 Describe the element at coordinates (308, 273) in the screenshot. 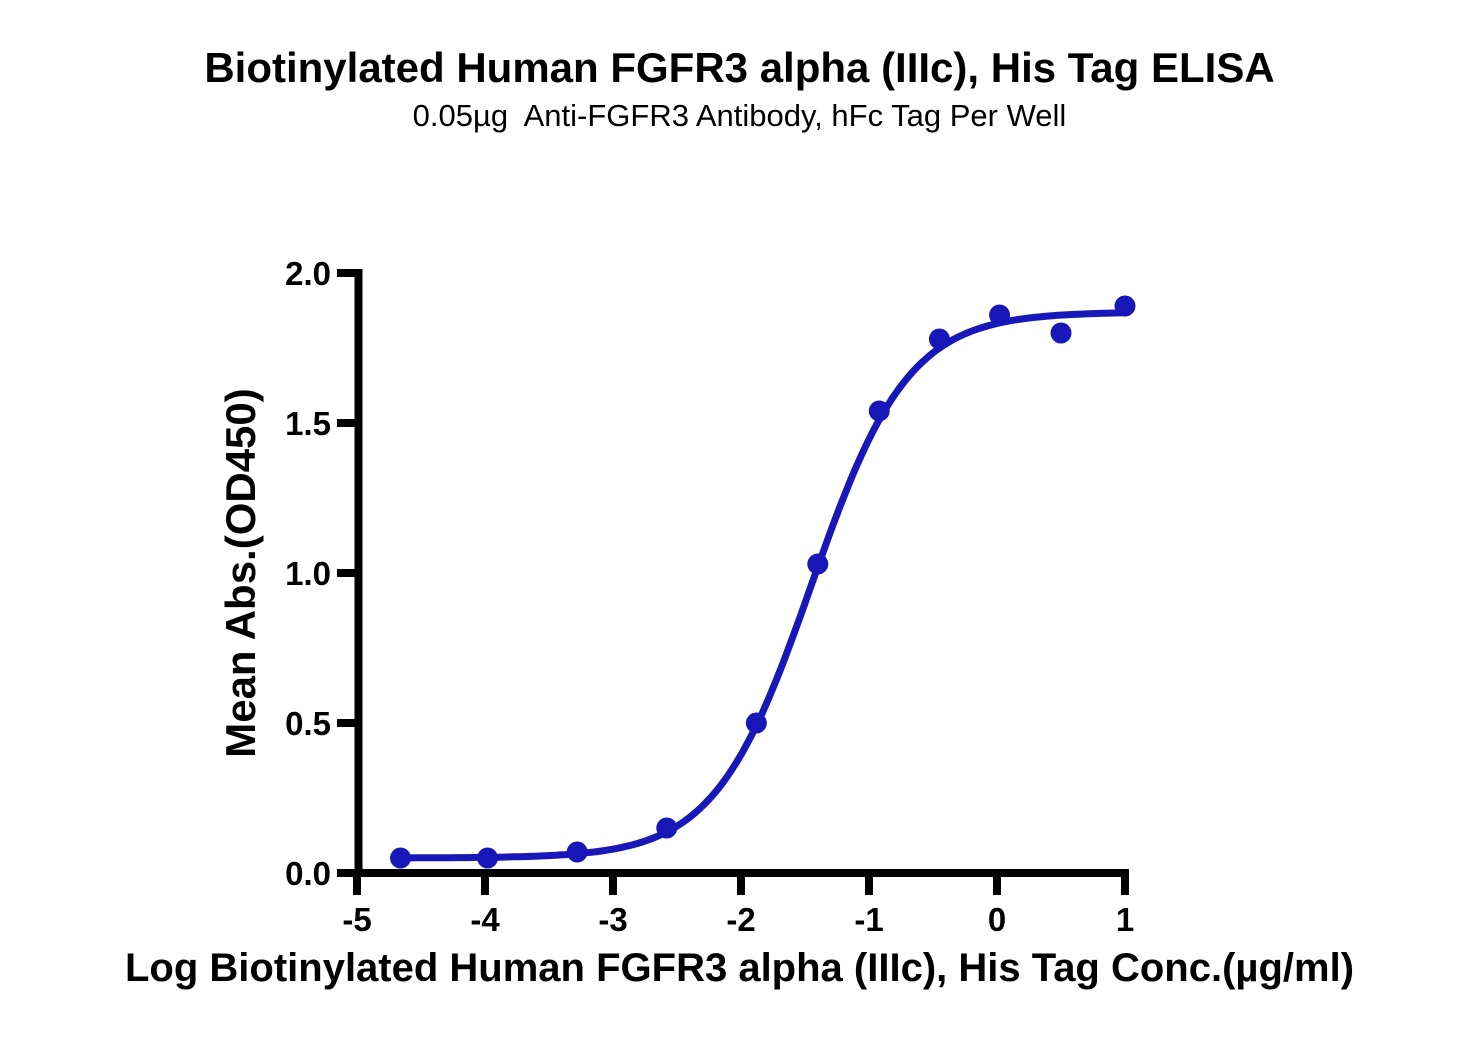

I see `y-tick-label: 2.0` at that location.